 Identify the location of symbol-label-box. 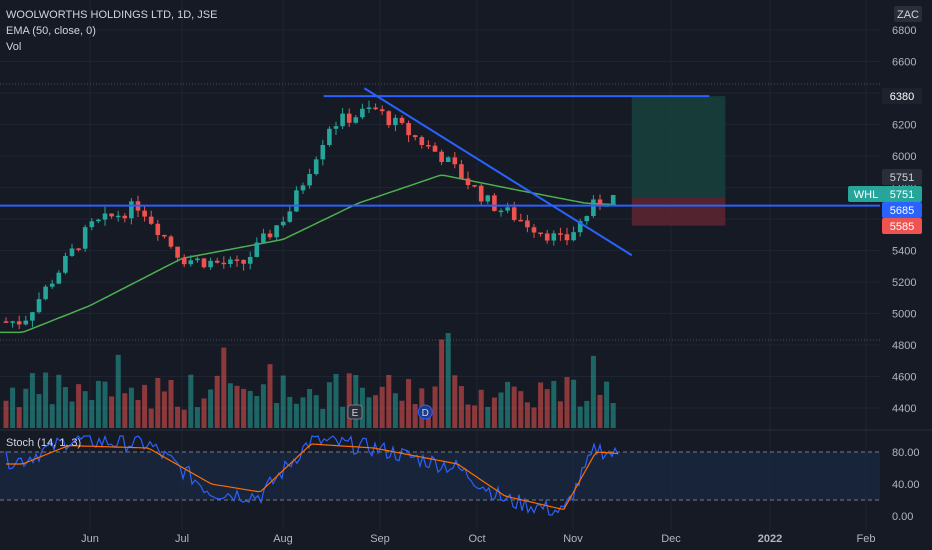
(866, 194).